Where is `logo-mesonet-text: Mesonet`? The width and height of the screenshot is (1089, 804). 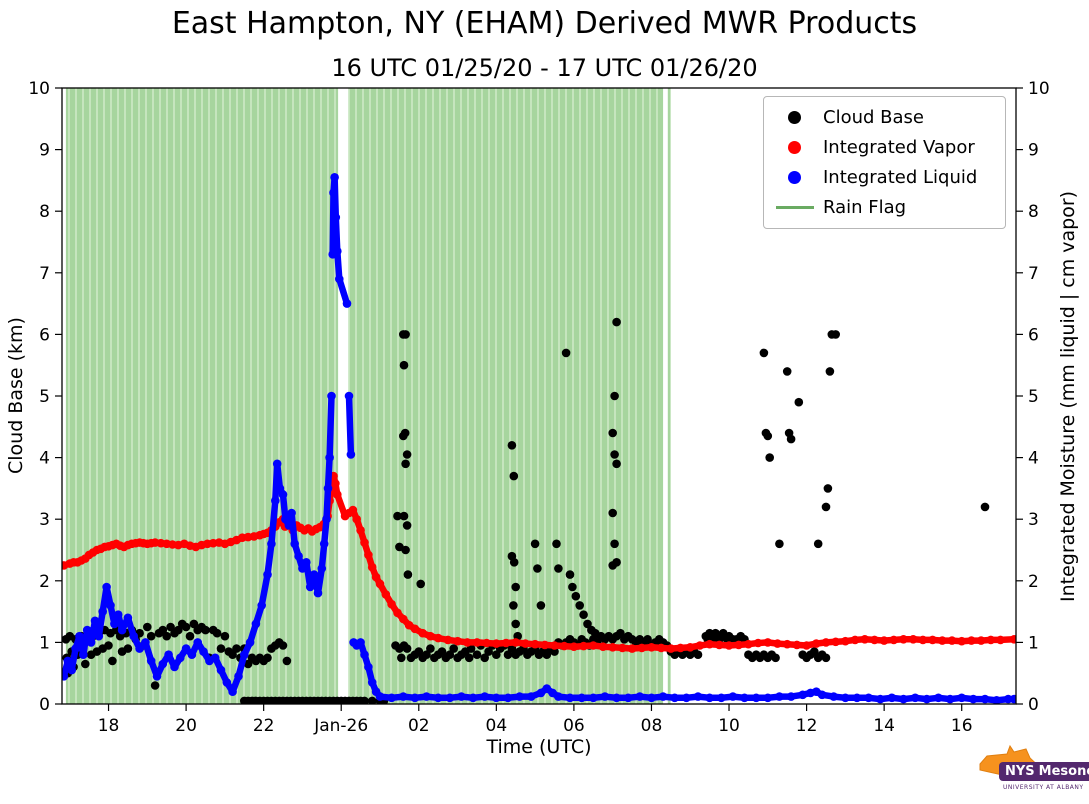 logo-mesonet-text: Mesonet is located at coordinates (1063, 771).